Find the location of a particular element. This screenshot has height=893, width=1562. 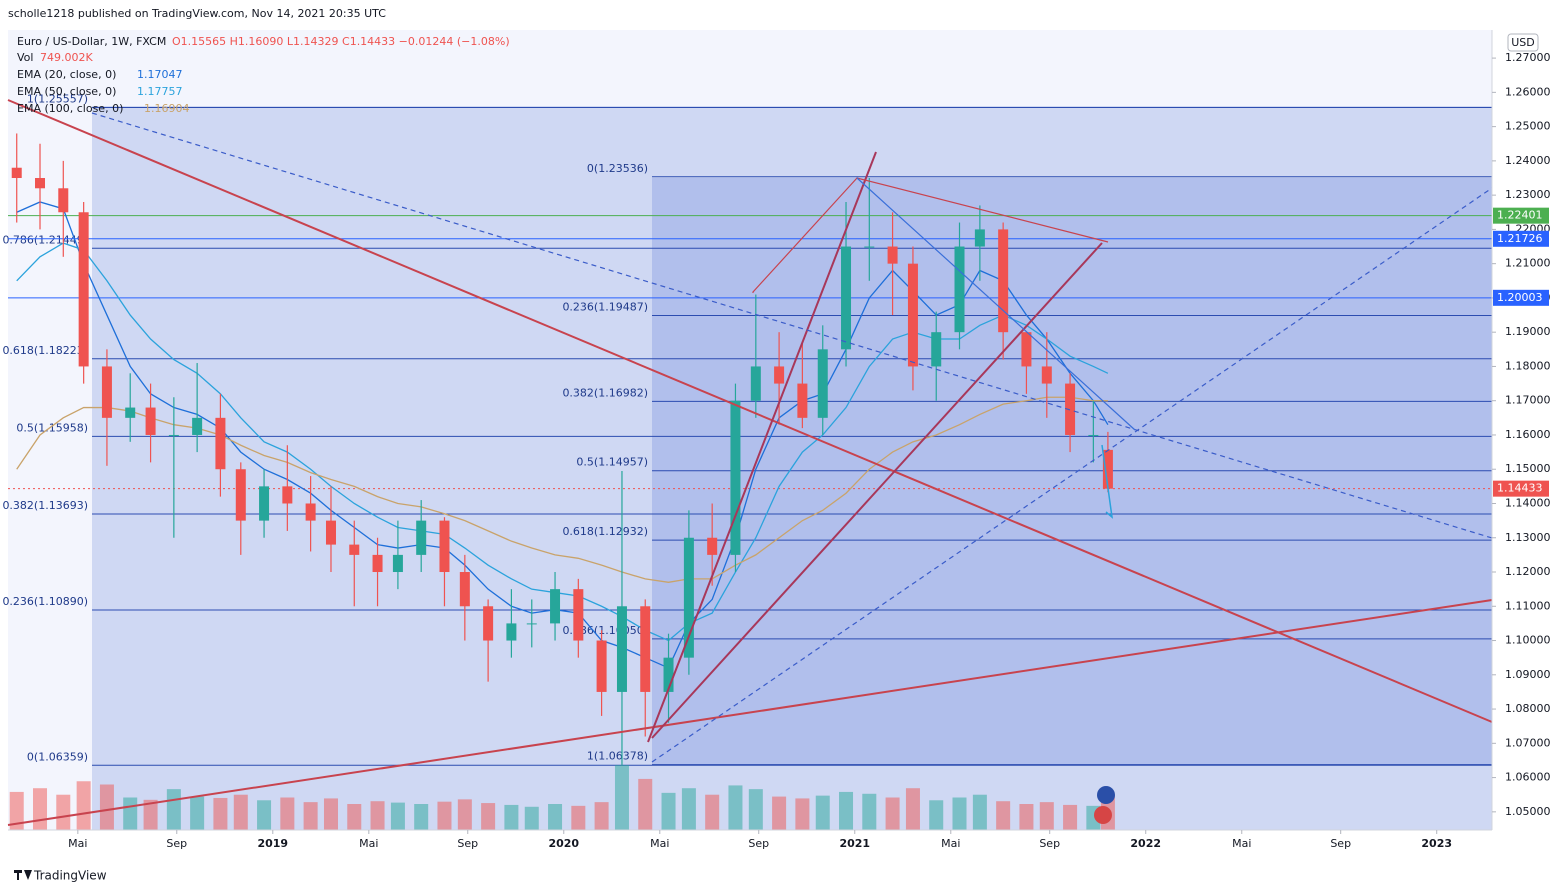

x-tick-label: Mai is located at coordinates (659, 843).